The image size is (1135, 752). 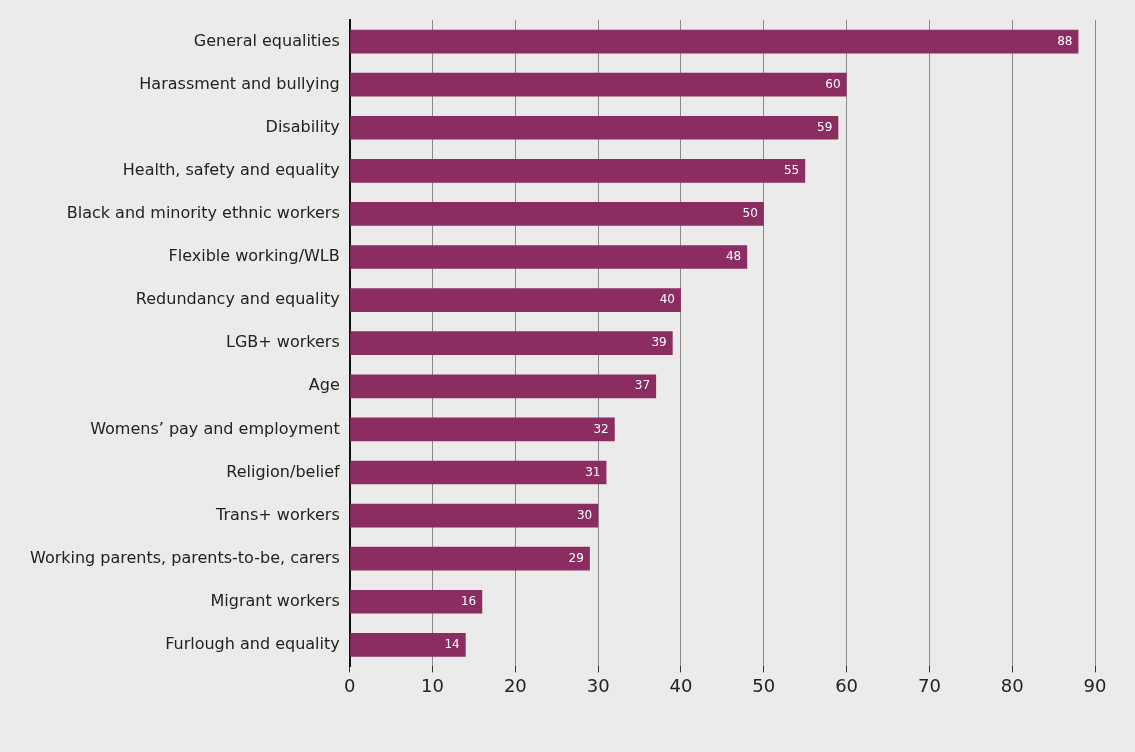 What do you see at coordinates (576, 557) in the screenshot?
I see `data-label: 29` at bounding box center [576, 557].